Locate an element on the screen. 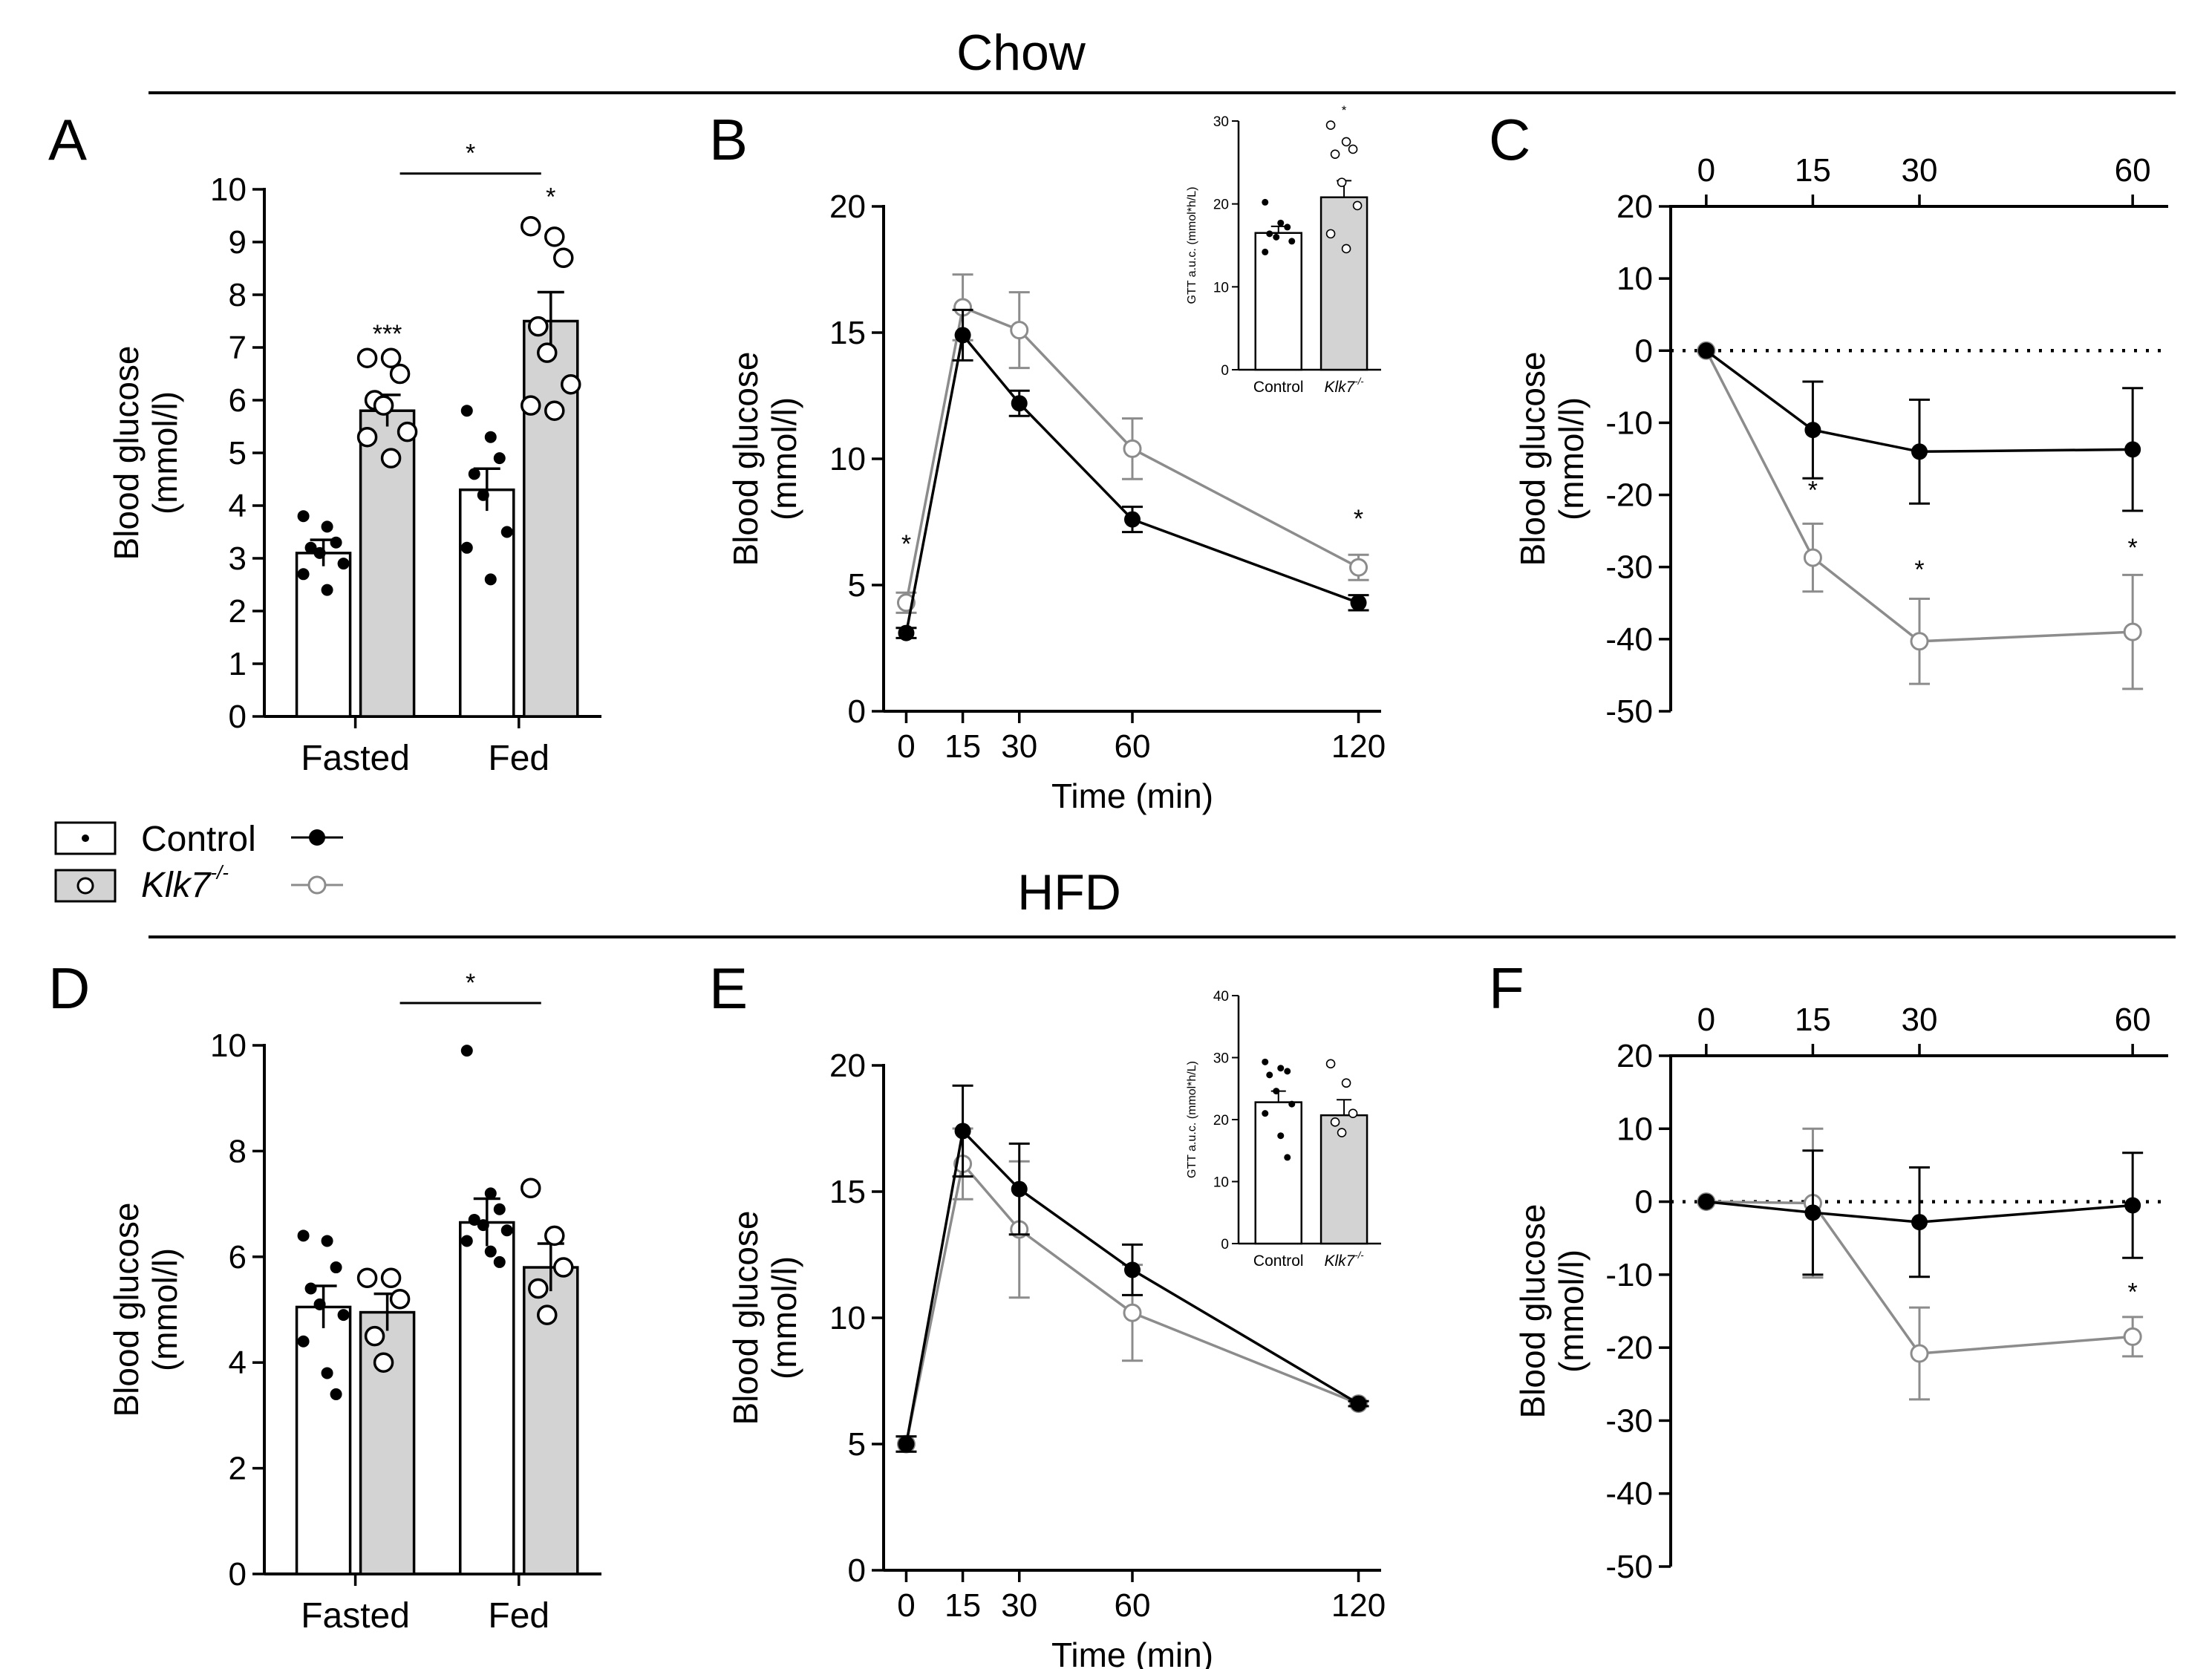 The width and height of the screenshot is (2212, 1669). inset-significance-star: * is located at coordinates (1344, 110).